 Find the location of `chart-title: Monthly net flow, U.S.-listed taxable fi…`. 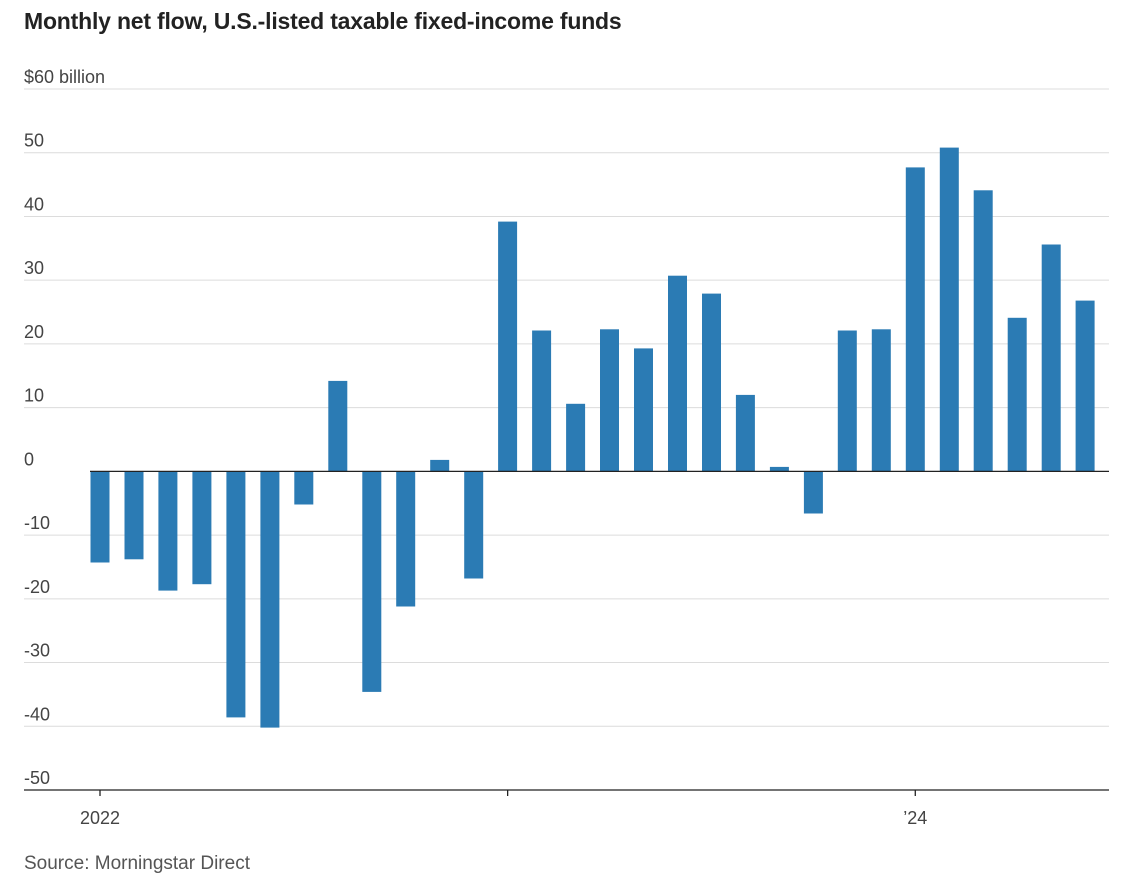

chart-title: Monthly net flow, U.S.-listed taxable fi… is located at coordinates (323, 21).